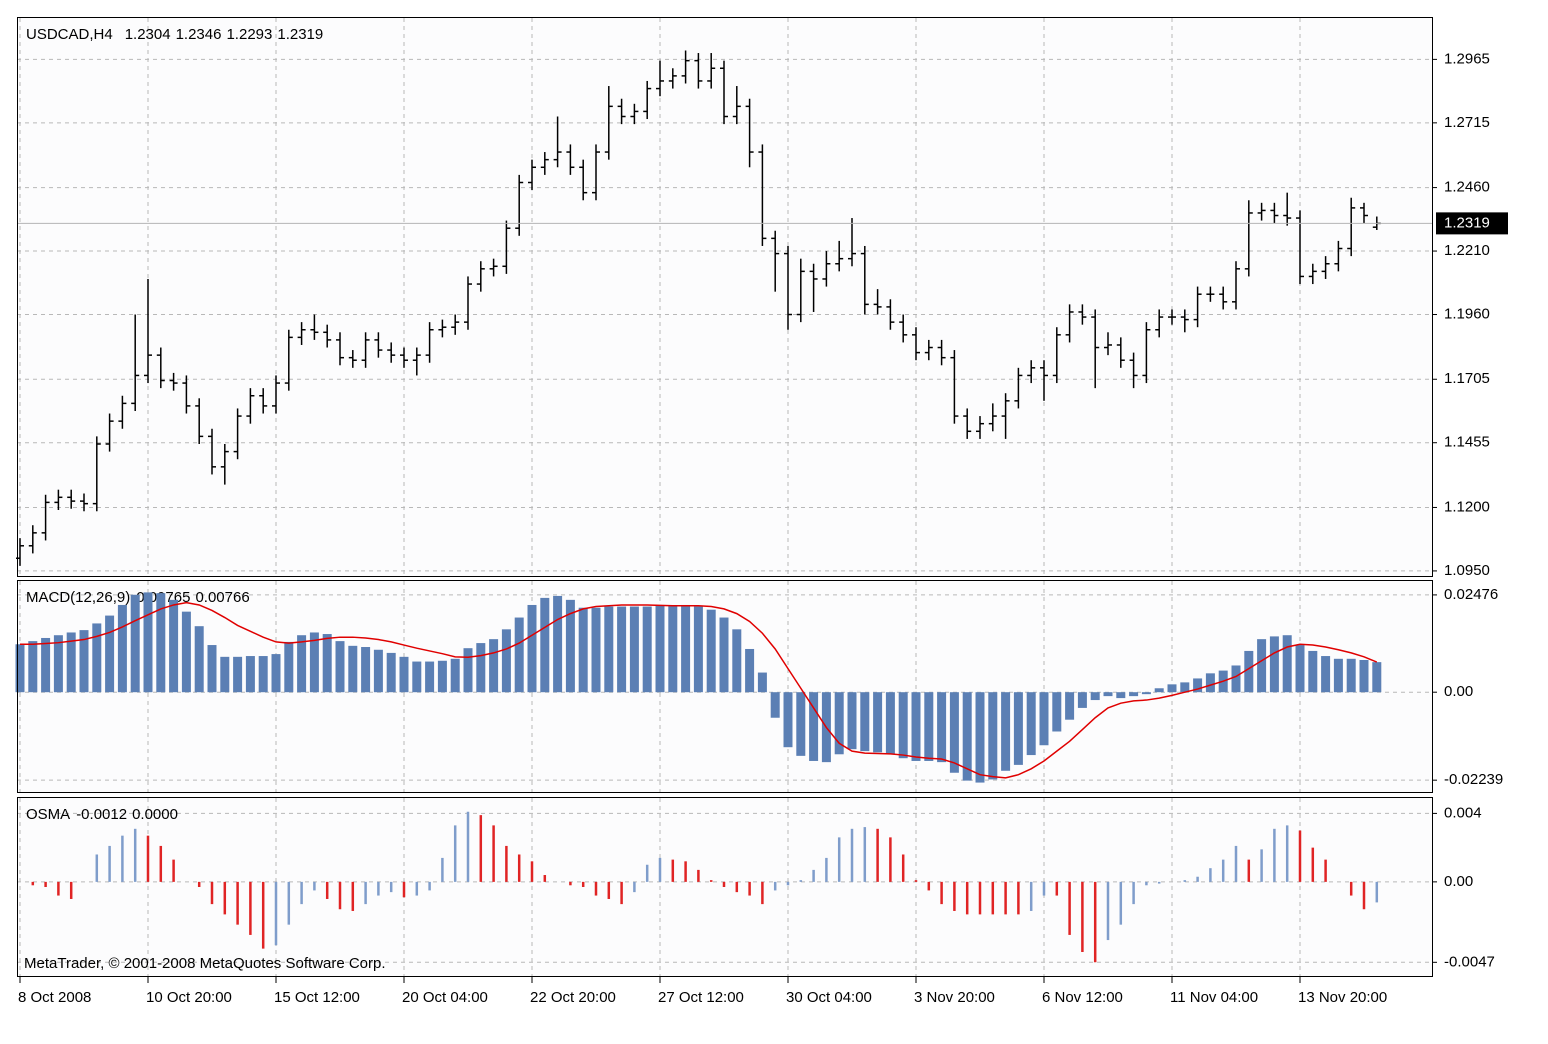  What do you see at coordinates (1467, 58) in the screenshot?
I see `y-tick-label: 1.2965` at bounding box center [1467, 58].